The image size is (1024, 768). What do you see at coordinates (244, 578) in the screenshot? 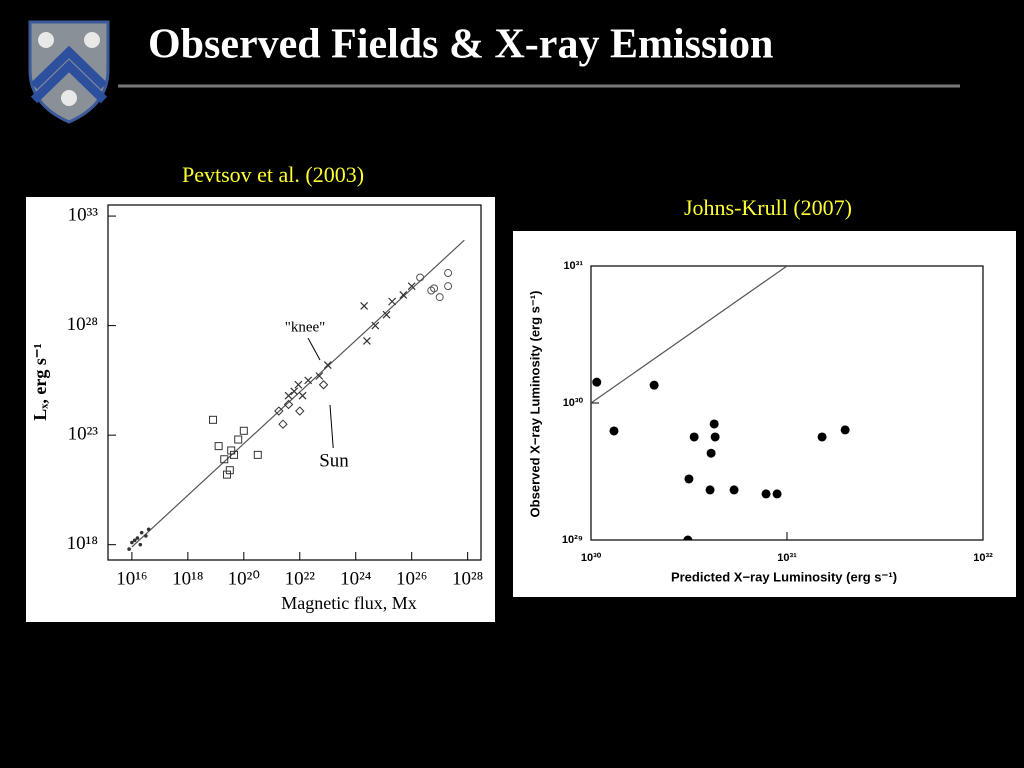
I see `x-tick-label: 10²⁰` at bounding box center [244, 578].